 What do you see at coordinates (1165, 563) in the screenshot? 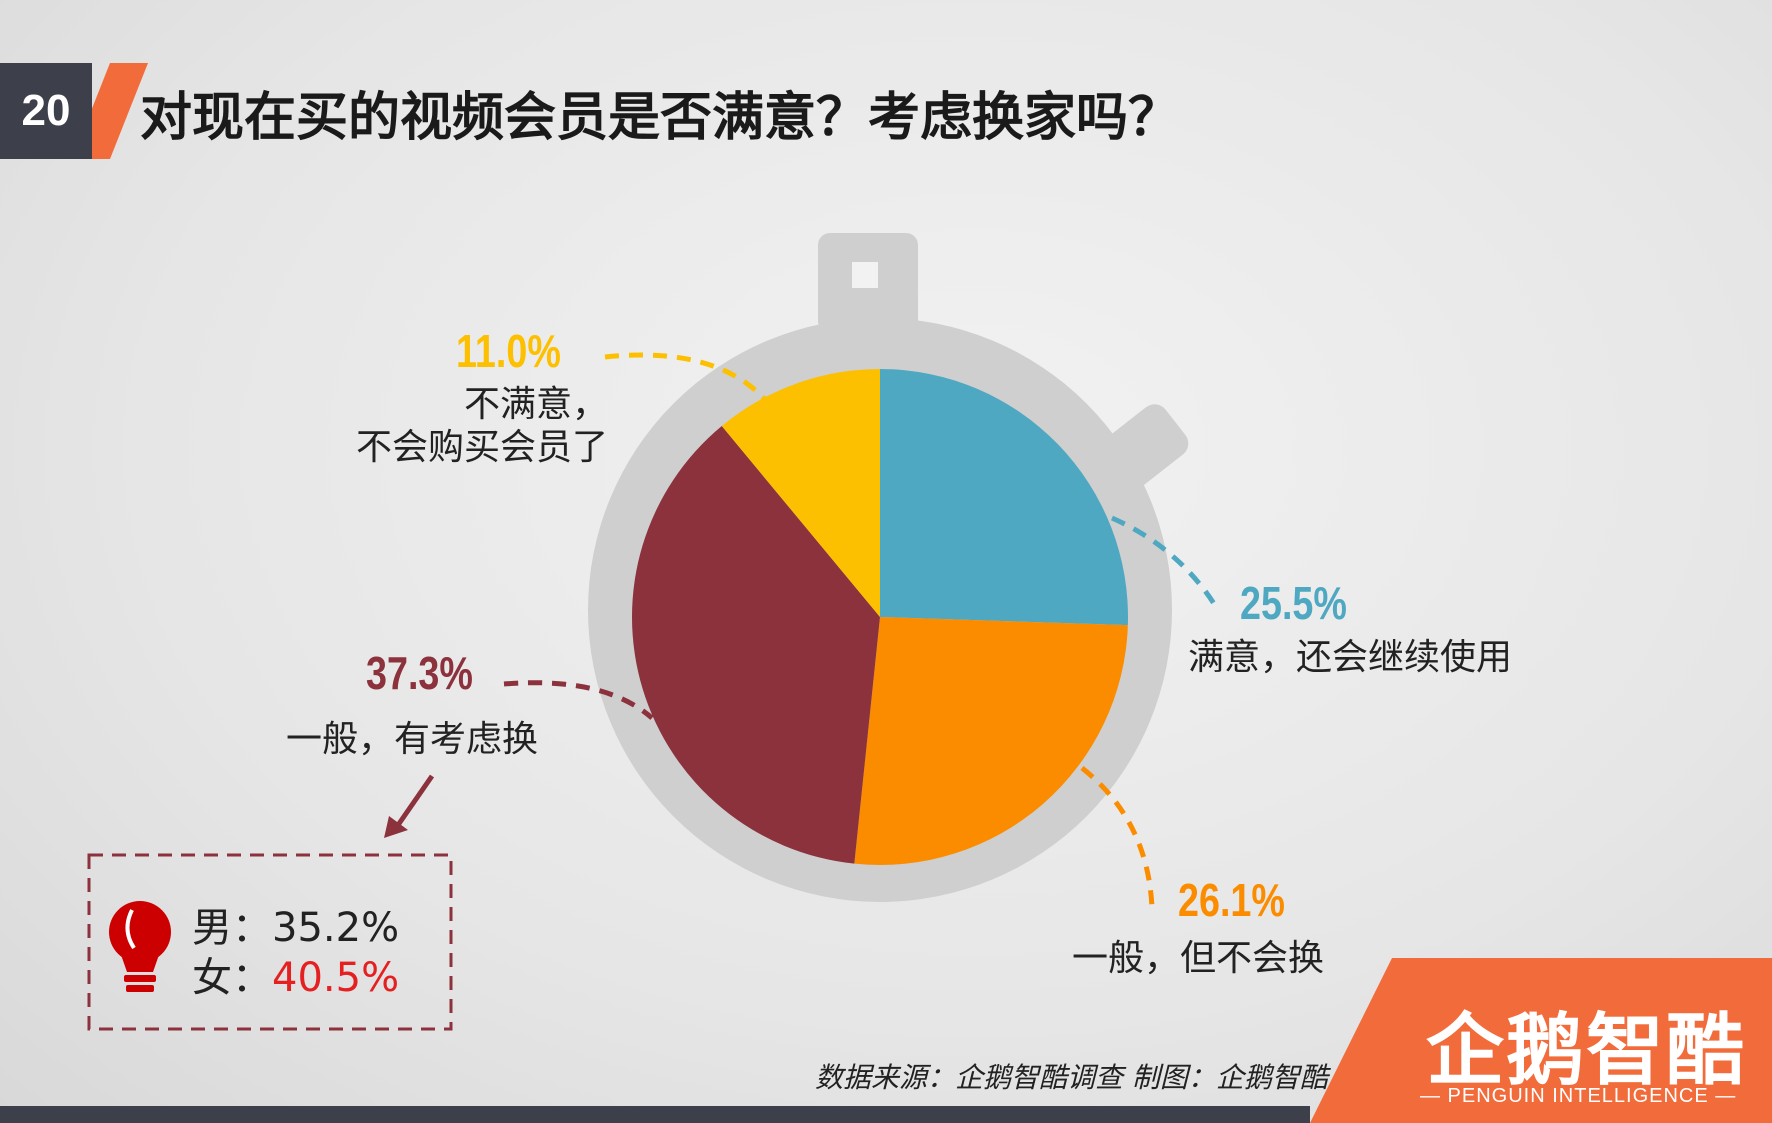
I see `leader-line-blue` at bounding box center [1165, 563].